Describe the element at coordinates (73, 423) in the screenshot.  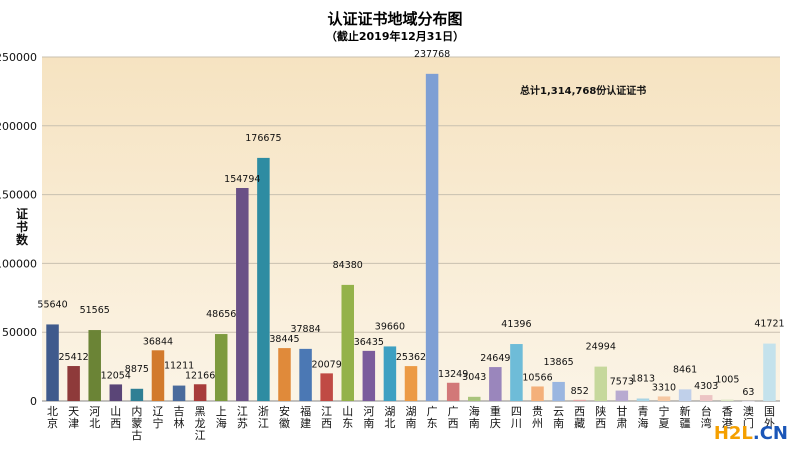
I see `category-label: 津` at that location.